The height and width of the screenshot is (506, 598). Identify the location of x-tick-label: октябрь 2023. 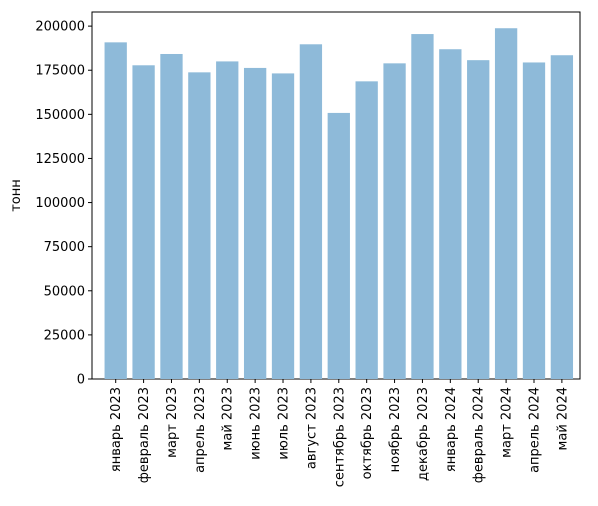
(367, 433).